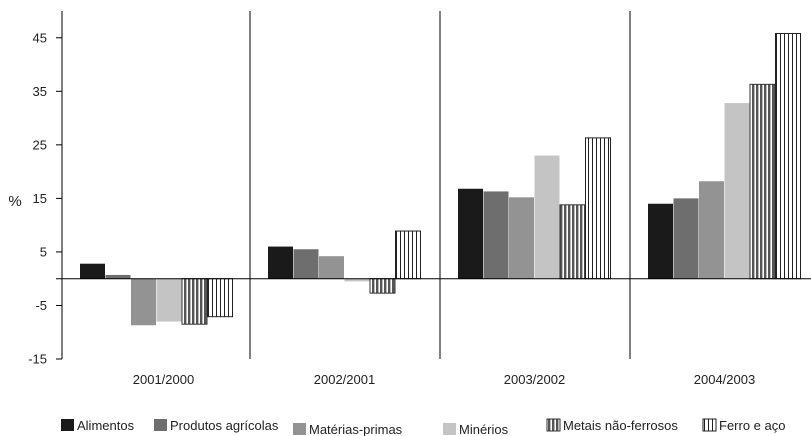  What do you see at coordinates (752, 425) in the screenshot?
I see `legend-label: Ferro e aço` at bounding box center [752, 425].